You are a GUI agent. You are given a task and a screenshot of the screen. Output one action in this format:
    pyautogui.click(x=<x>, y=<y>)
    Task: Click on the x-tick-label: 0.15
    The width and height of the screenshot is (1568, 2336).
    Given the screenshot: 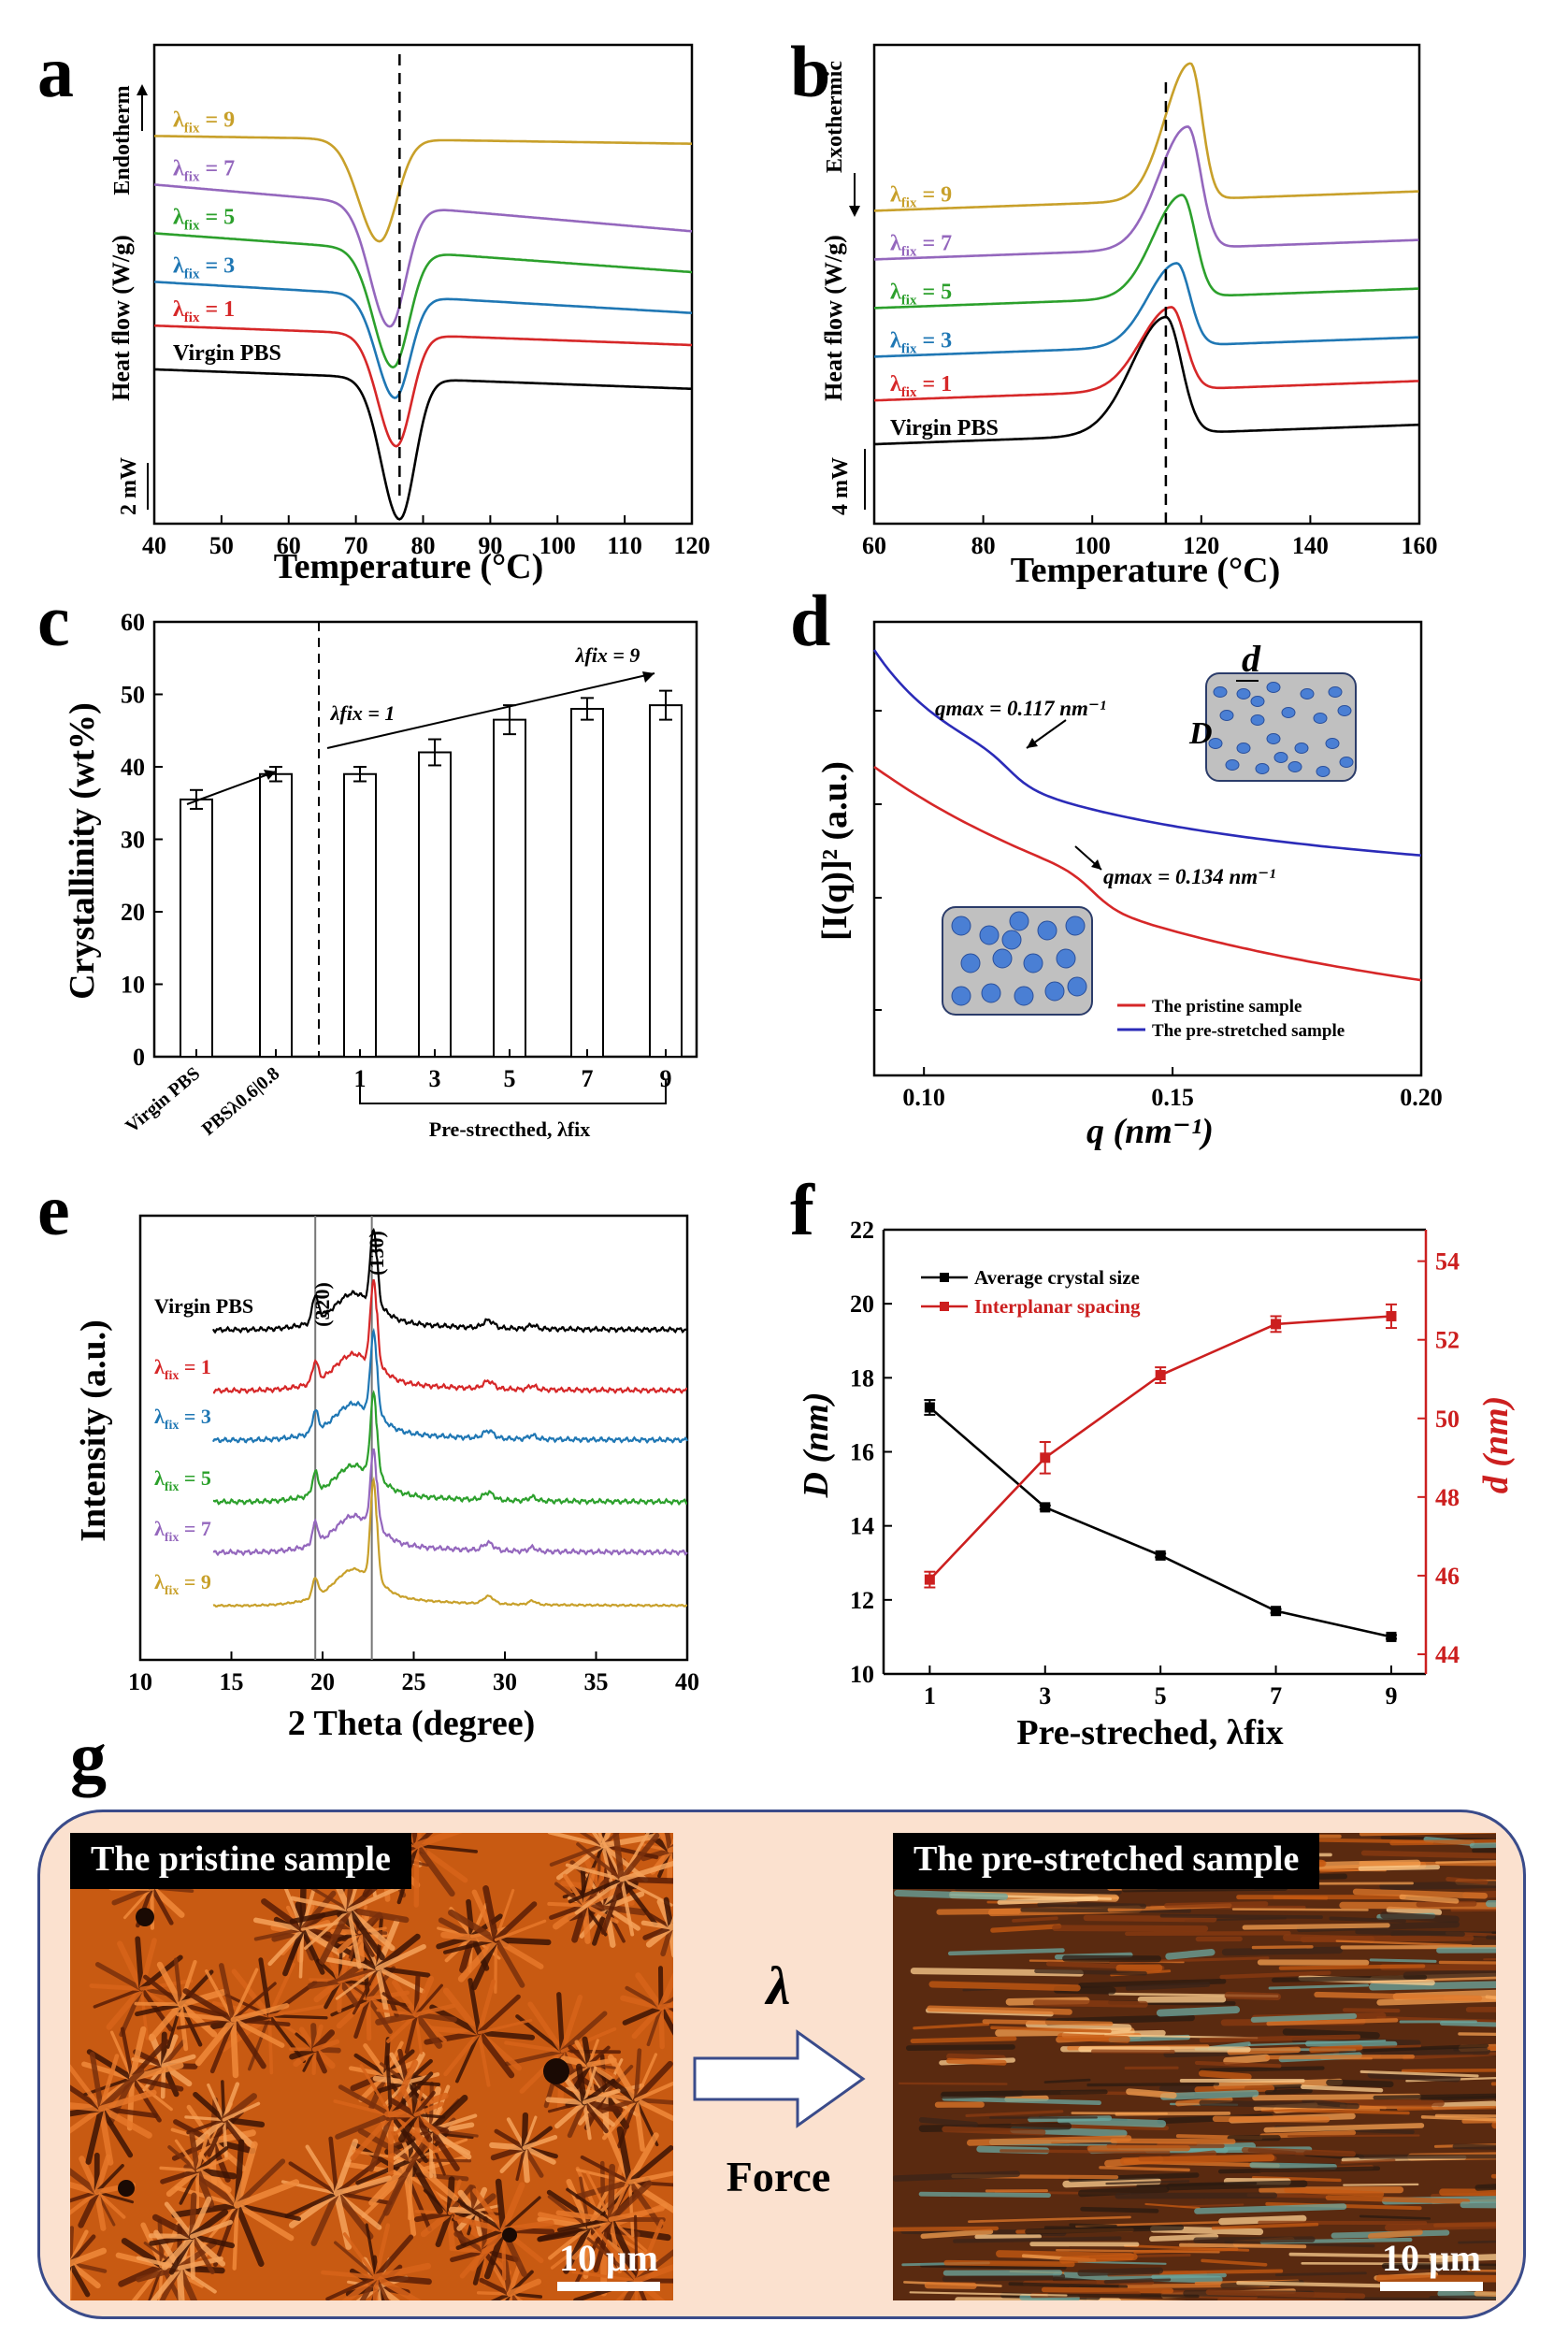 What is the action you would take?
    pyautogui.click(x=1172, y=1097)
    